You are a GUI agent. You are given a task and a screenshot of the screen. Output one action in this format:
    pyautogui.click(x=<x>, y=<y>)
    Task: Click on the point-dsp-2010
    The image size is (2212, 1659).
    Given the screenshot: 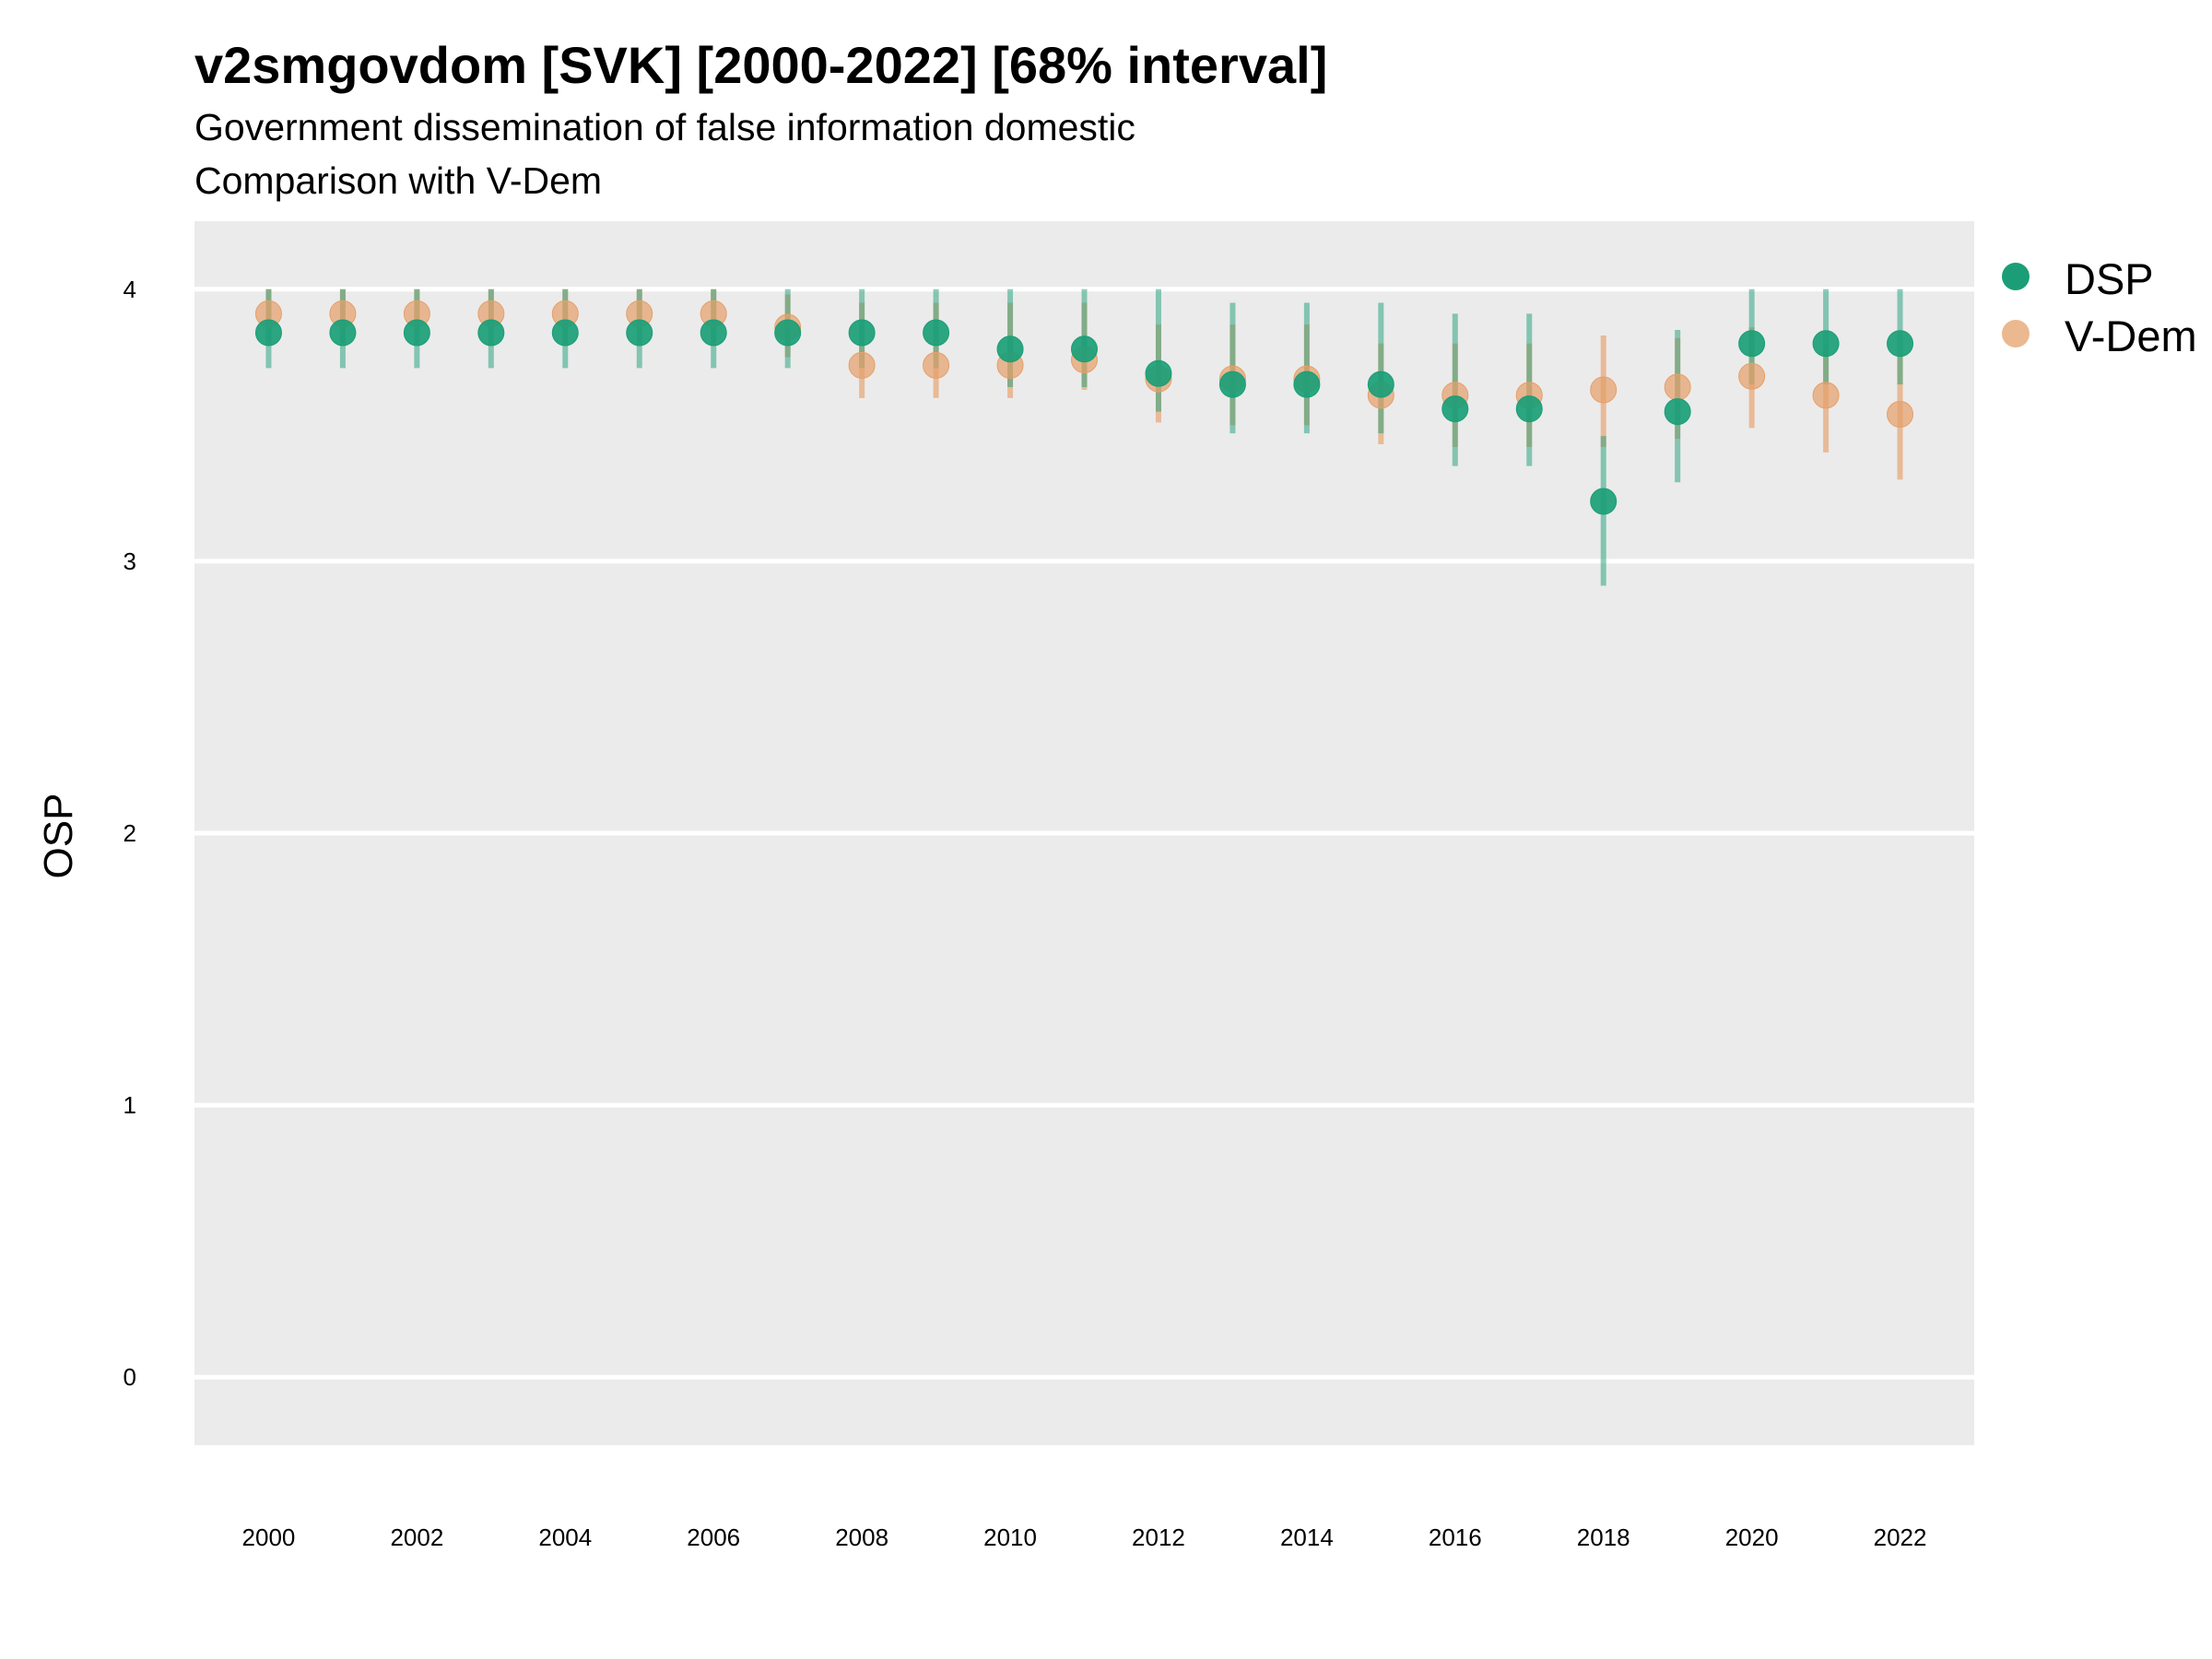 What is the action you would take?
    pyautogui.click(x=1010, y=349)
    